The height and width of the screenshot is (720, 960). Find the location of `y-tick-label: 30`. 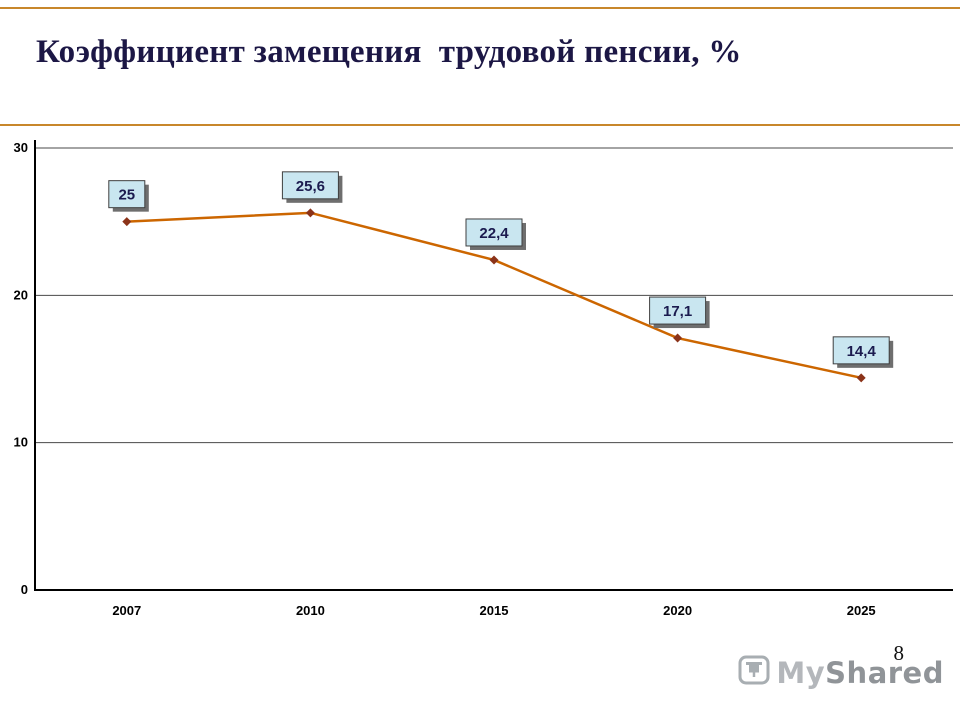

y-tick-label: 30 is located at coordinates (21, 147).